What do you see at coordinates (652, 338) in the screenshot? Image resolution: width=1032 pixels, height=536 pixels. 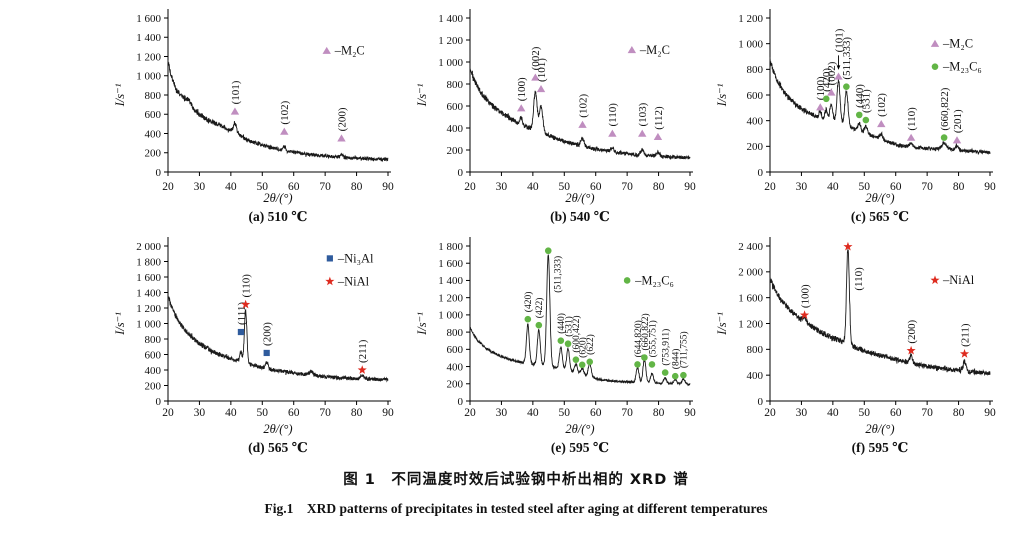 I see `peak-label: (555,751)` at bounding box center [652, 338].